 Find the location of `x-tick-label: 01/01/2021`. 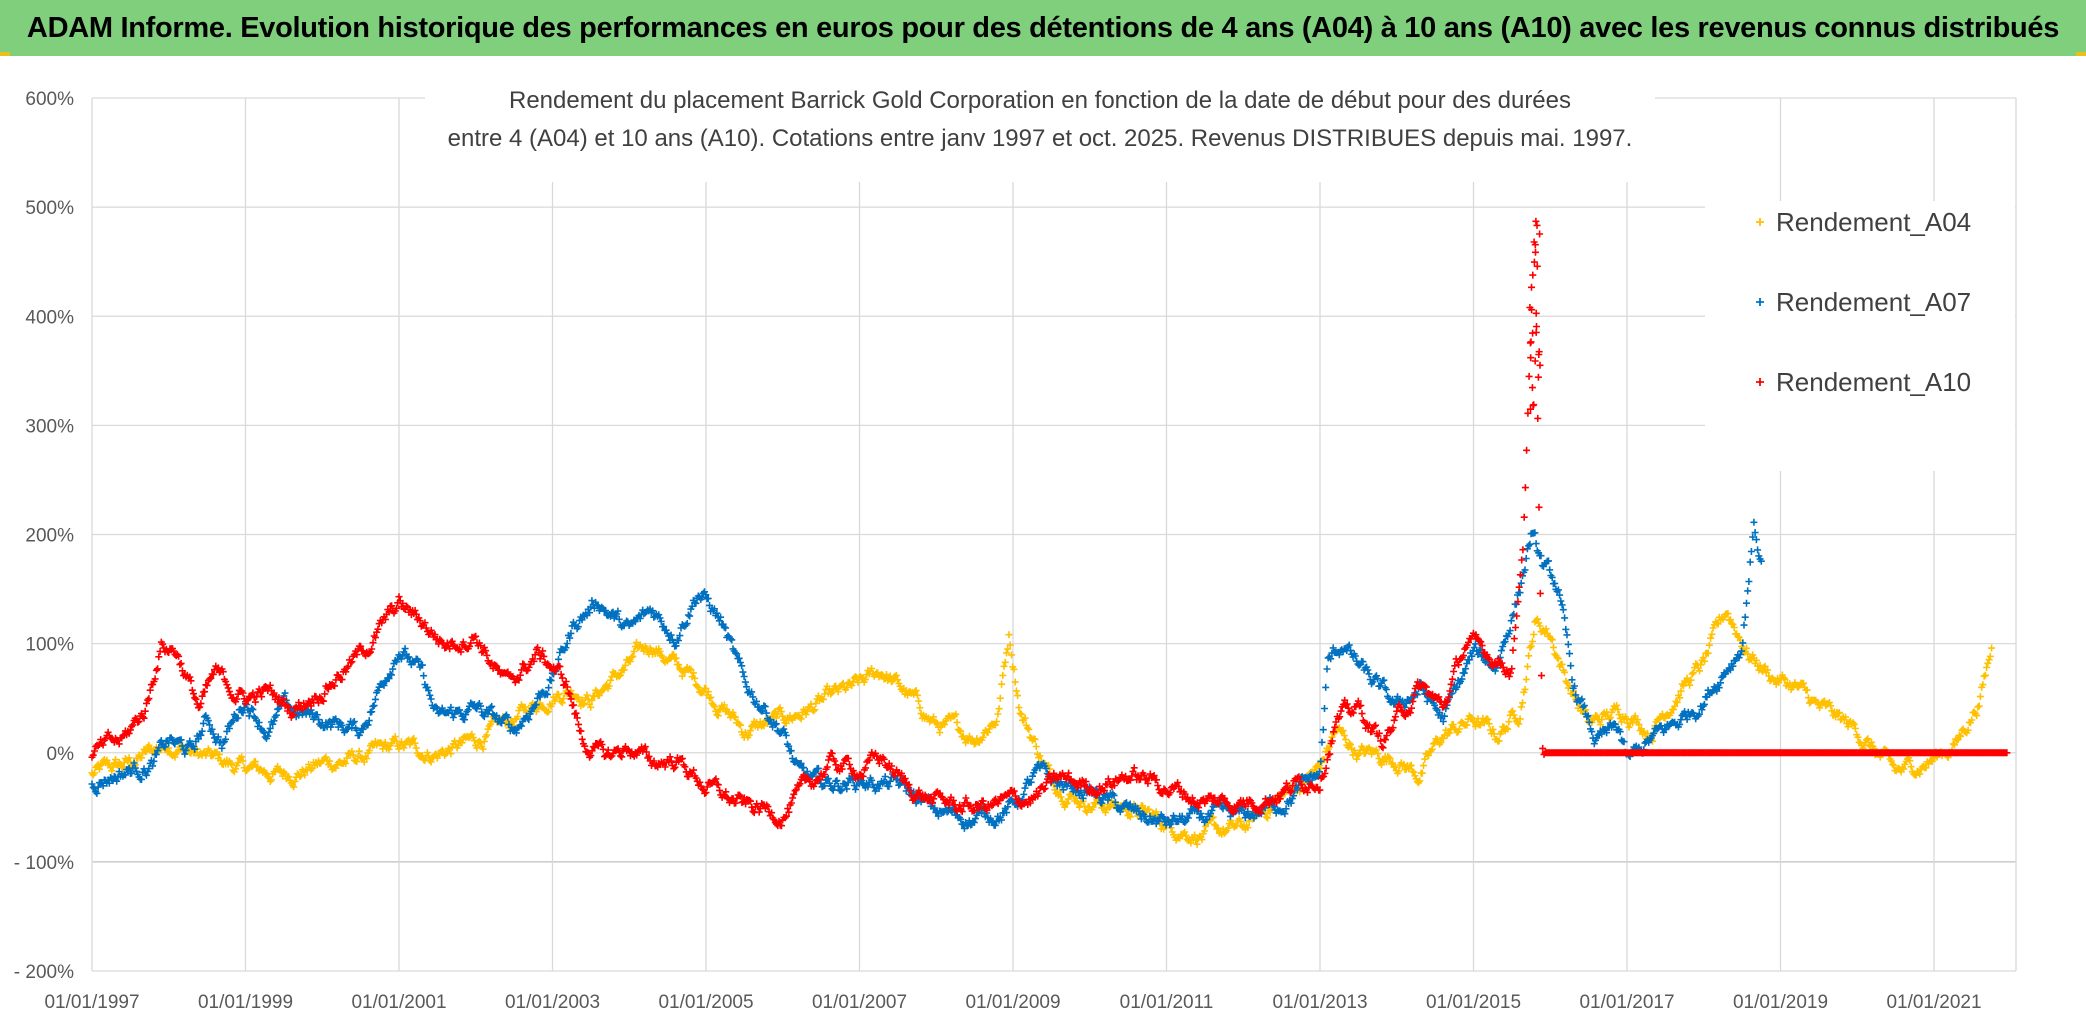

x-tick-label: 01/01/2021 is located at coordinates (1933, 1002).